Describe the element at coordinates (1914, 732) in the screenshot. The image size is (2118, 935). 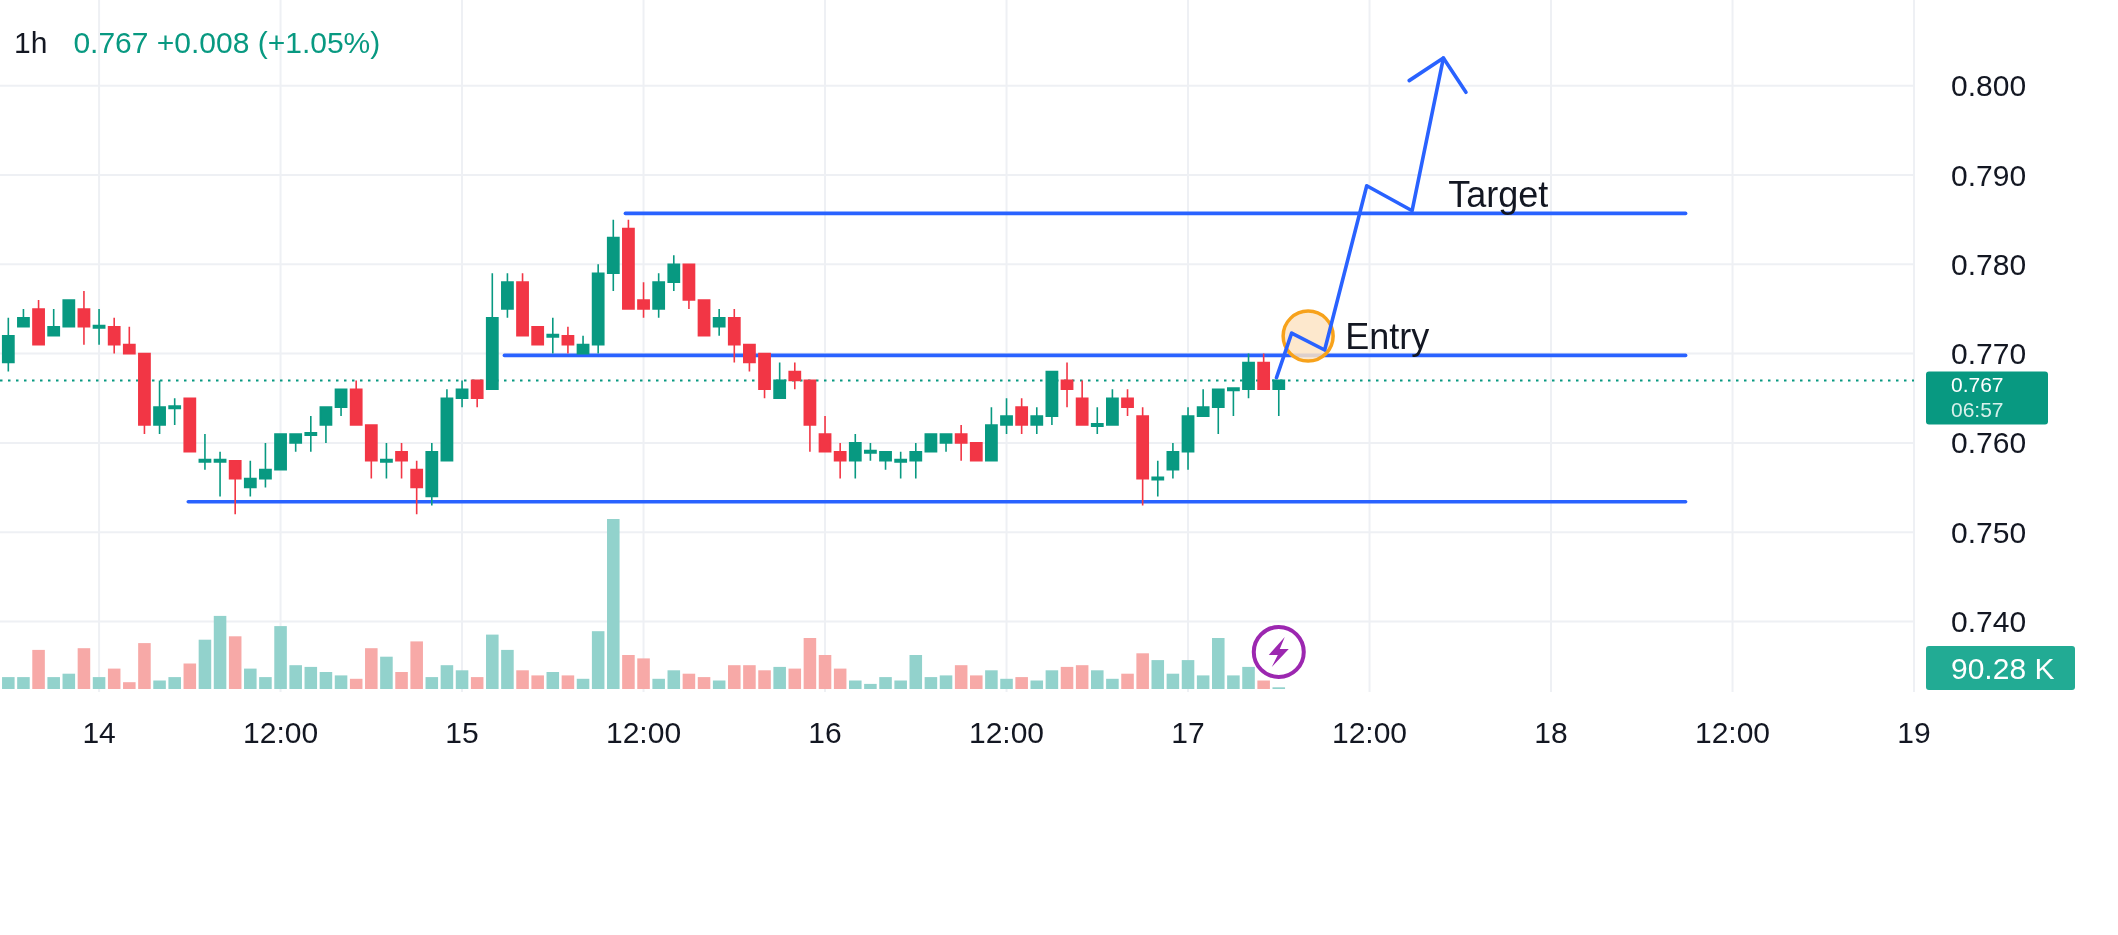
I see `x-tick-label: 19` at that location.